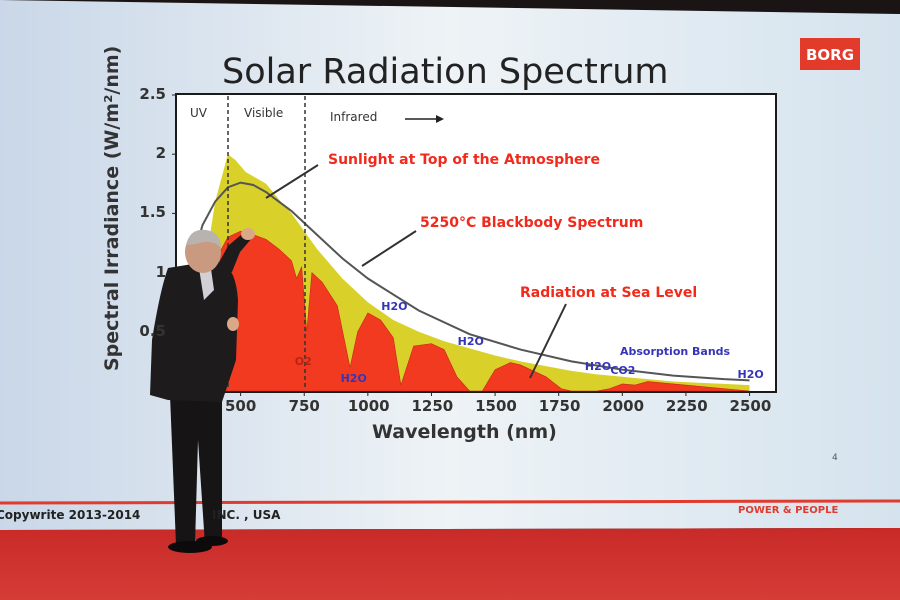  What do you see at coordinates (496, 406) in the screenshot?
I see `x-tick-label: 1500` at bounding box center [496, 406].